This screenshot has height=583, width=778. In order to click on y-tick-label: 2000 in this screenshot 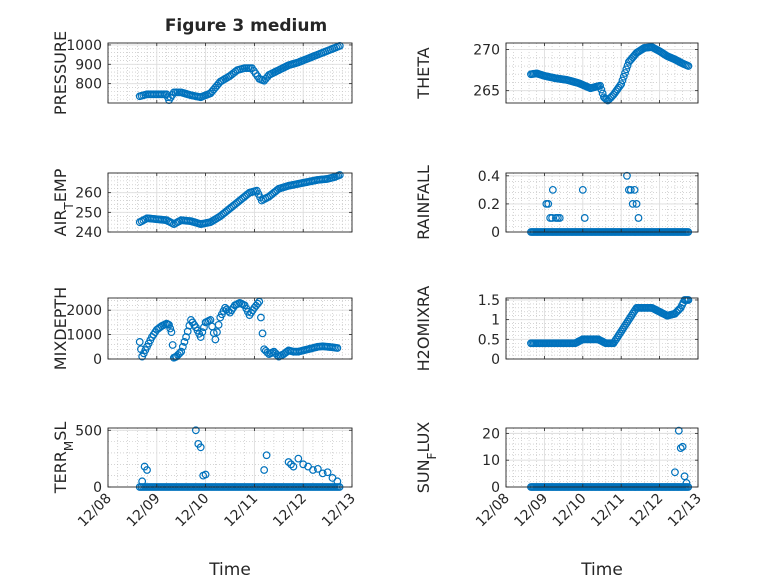, I will do `click(84, 311)`.